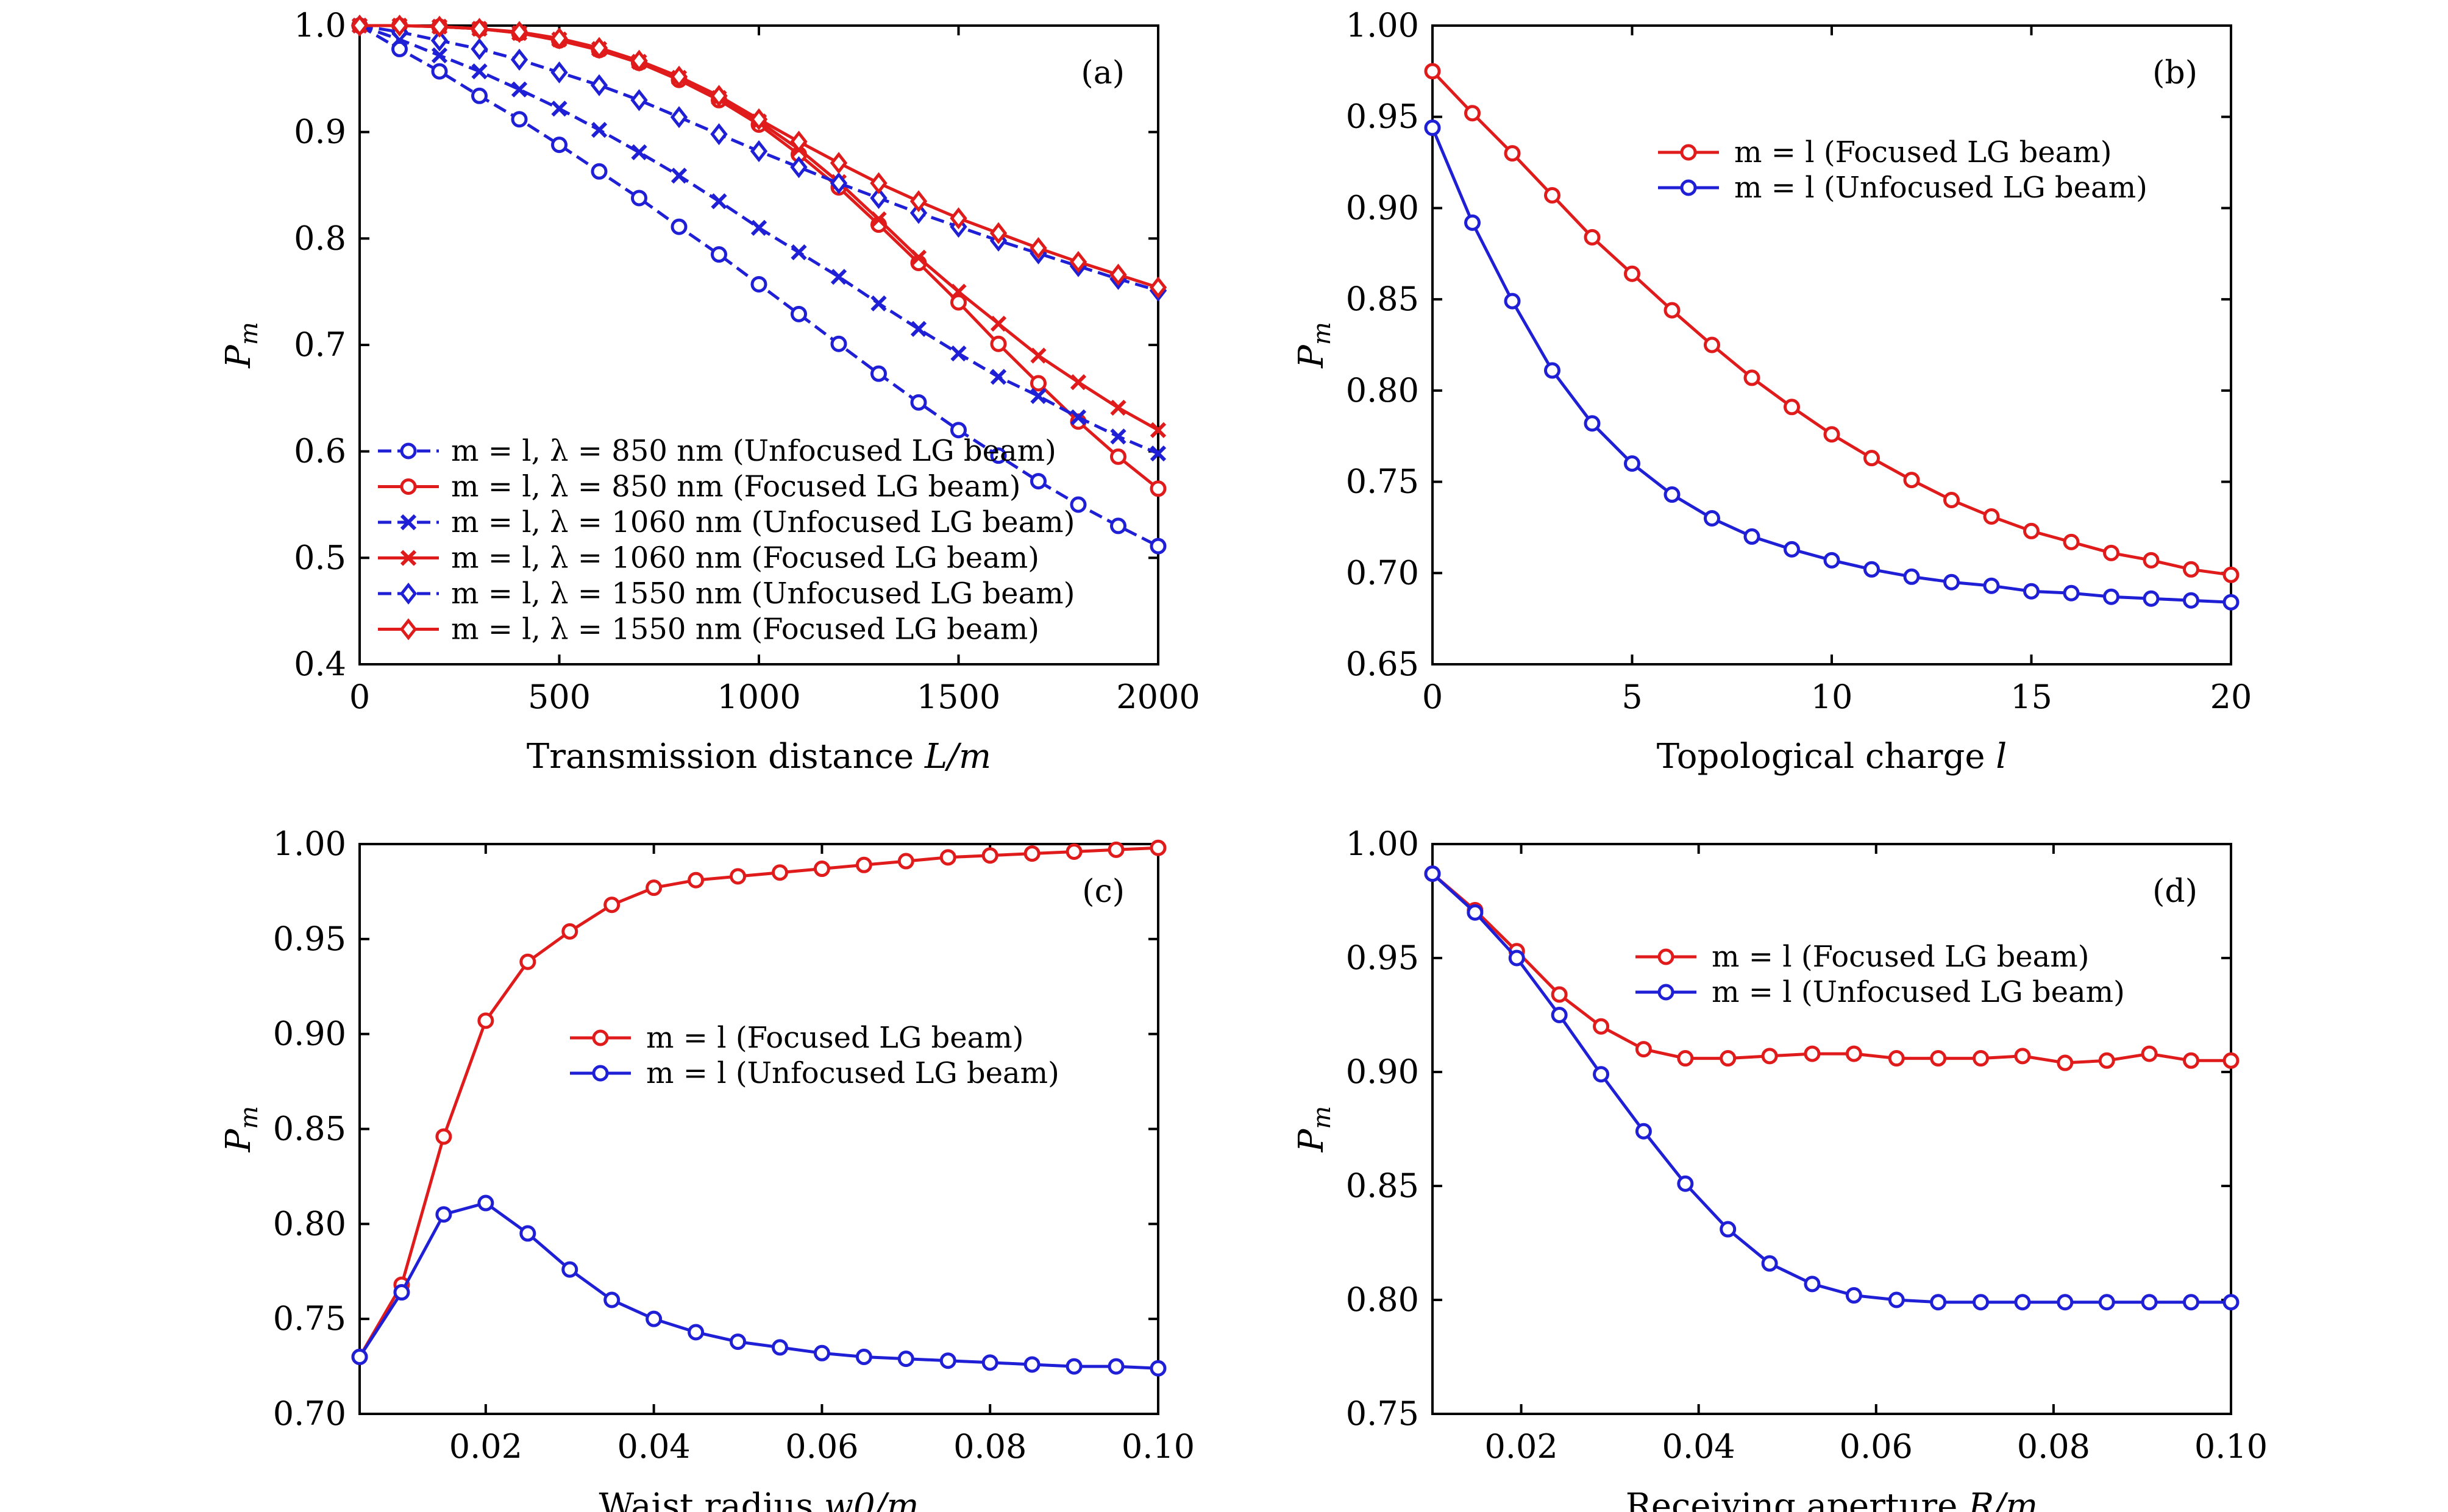 This screenshot has height=1512, width=2448. Describe the element at coordinates (1103, 891) in the screenshot. I see `panel-label: (c)` at that location.